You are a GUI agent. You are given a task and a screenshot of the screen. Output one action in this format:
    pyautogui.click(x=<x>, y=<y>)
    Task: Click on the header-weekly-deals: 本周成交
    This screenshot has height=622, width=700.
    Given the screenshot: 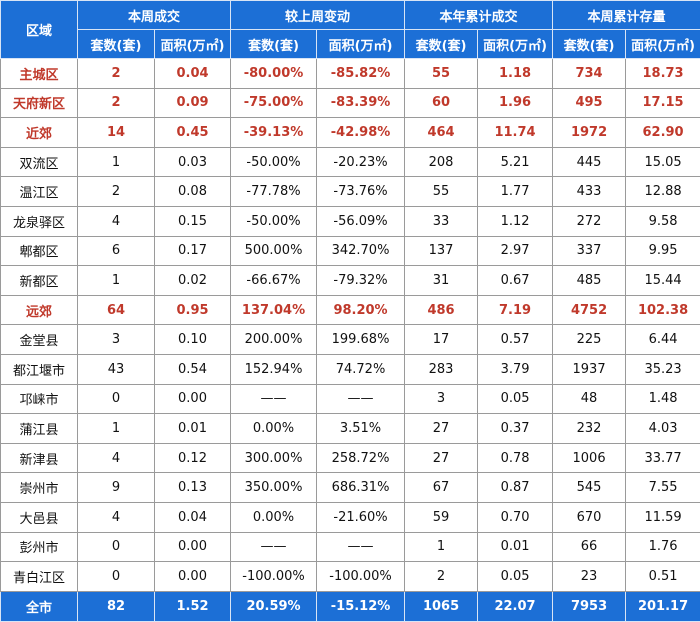 What is the action you would take?
    pyautogui.click(x=154, y=15)
    